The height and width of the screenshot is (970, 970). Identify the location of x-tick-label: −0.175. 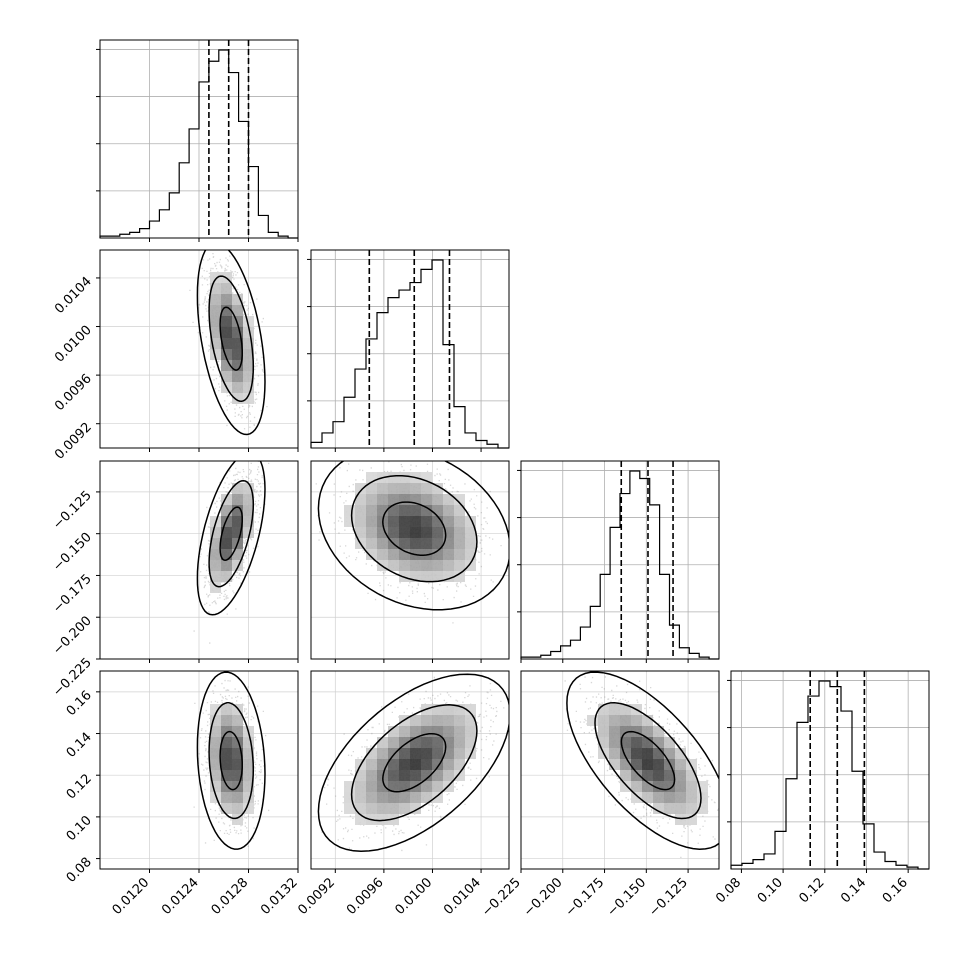
(585, 897).